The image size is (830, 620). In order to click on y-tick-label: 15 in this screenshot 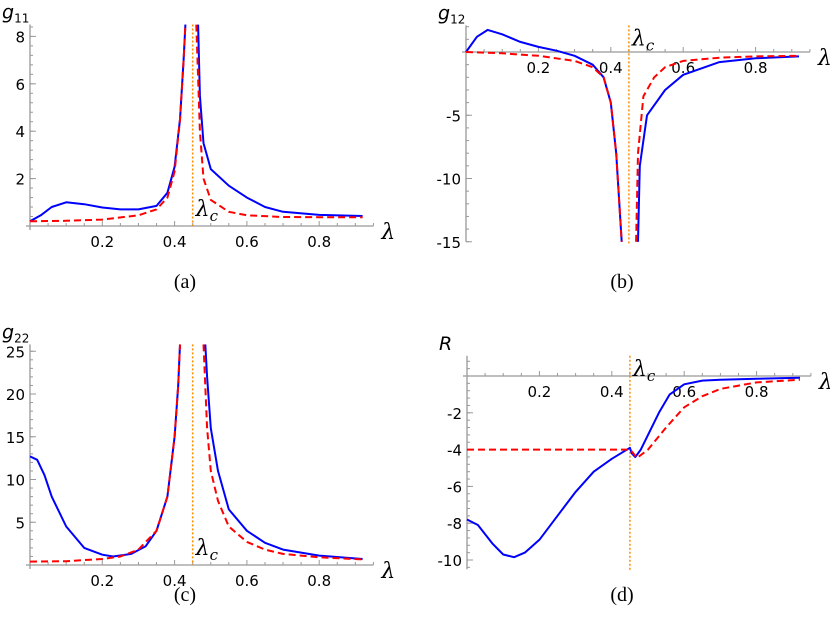, I will do `click(15, 438)`.